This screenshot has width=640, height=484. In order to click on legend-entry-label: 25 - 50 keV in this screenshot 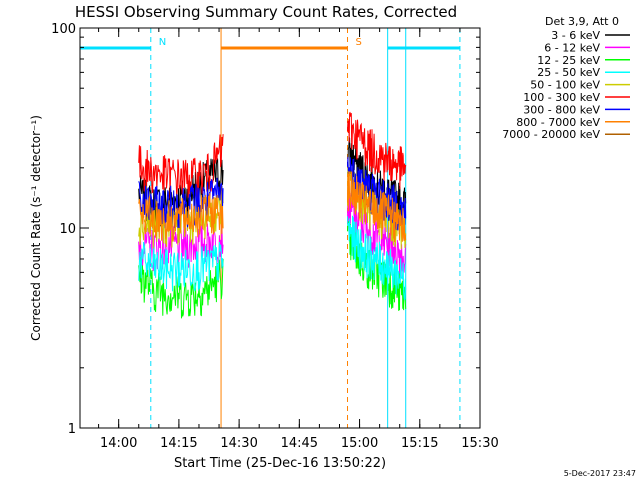, I will do `click(568, 72)`.